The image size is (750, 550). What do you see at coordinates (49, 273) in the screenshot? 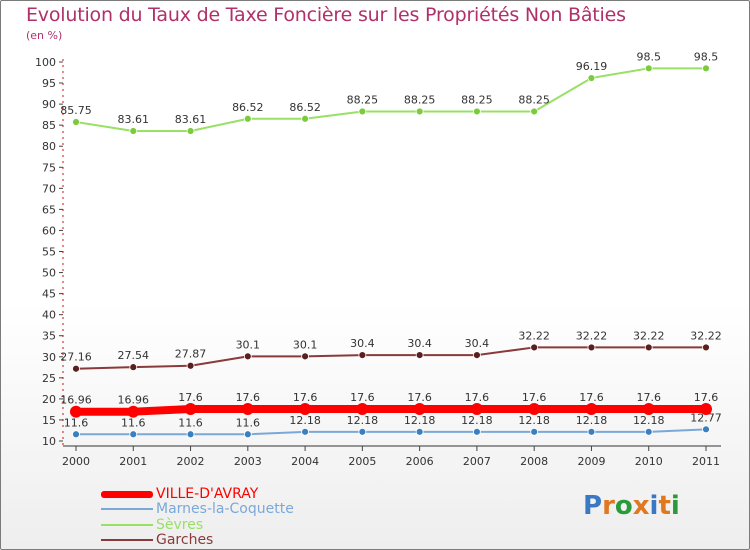
I see `y-tick-label: 50` at bounding box center [49, 273].